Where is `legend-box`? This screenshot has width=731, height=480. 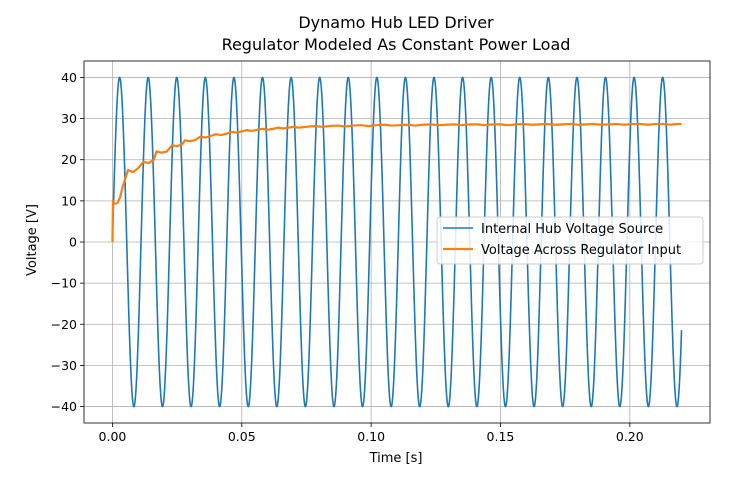
legend-box is located at coordinates (570, 240).